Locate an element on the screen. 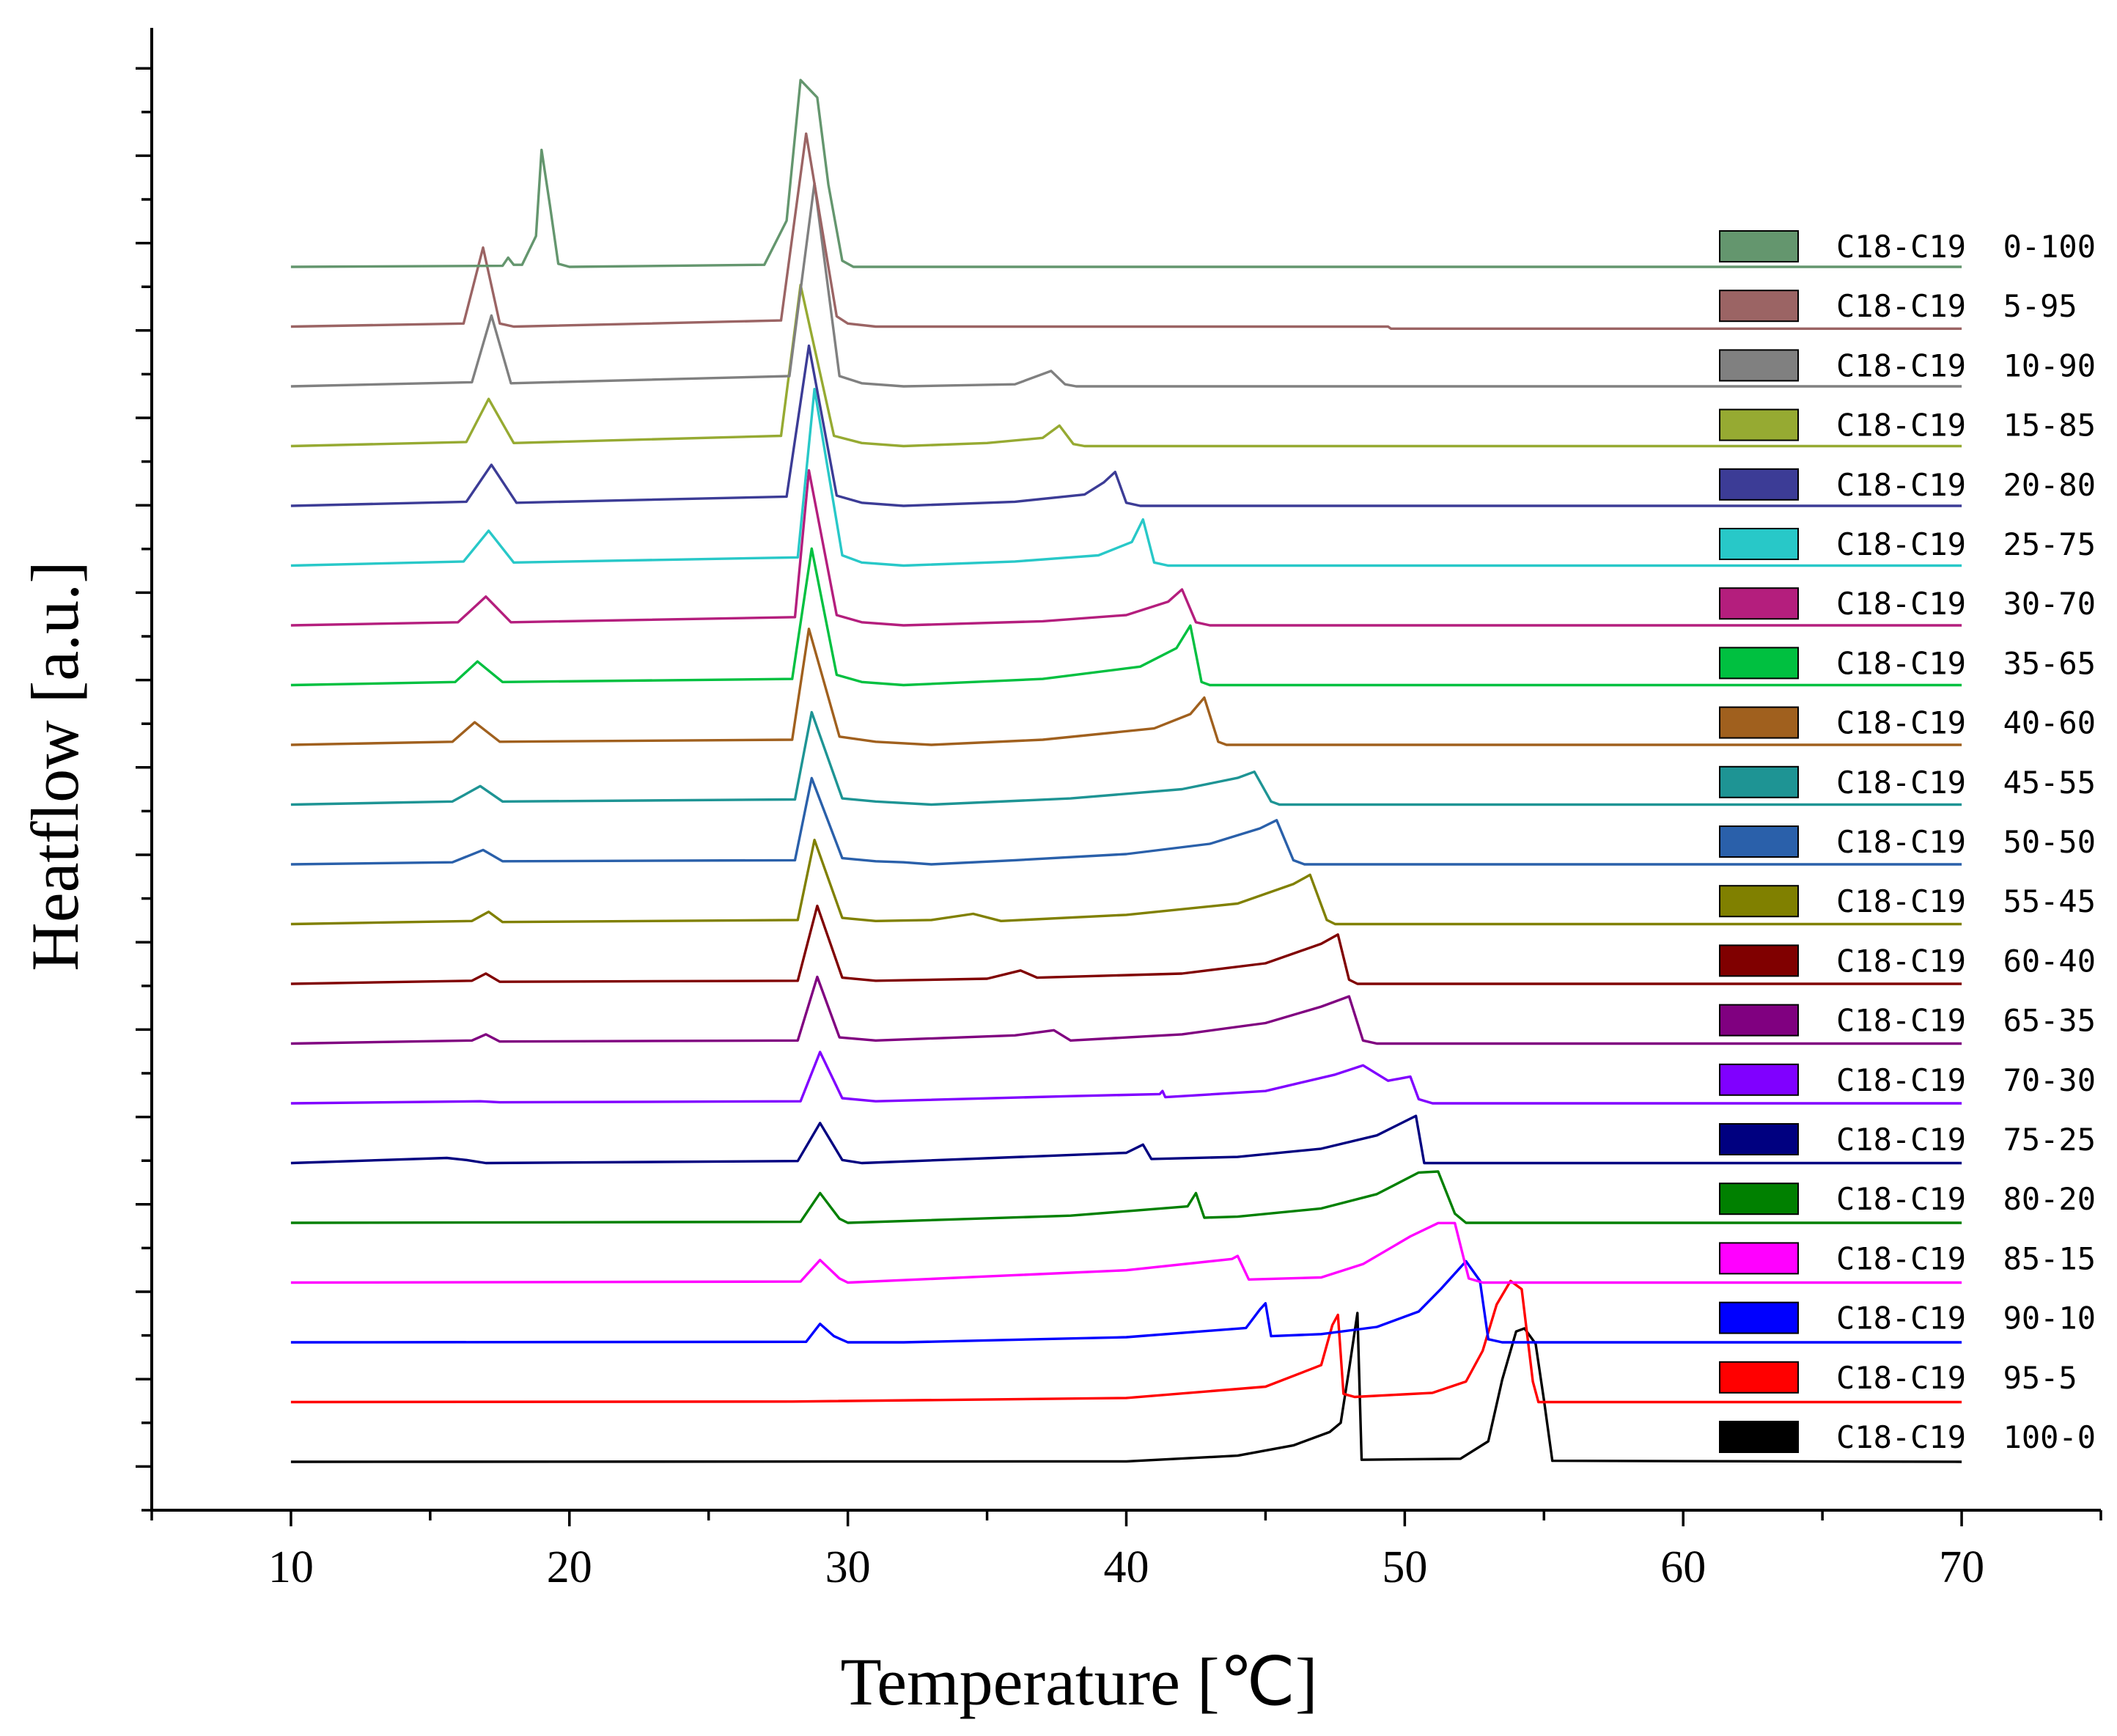  legend-label: C18-C19 30-70 is located at coordinates (1966, 604).